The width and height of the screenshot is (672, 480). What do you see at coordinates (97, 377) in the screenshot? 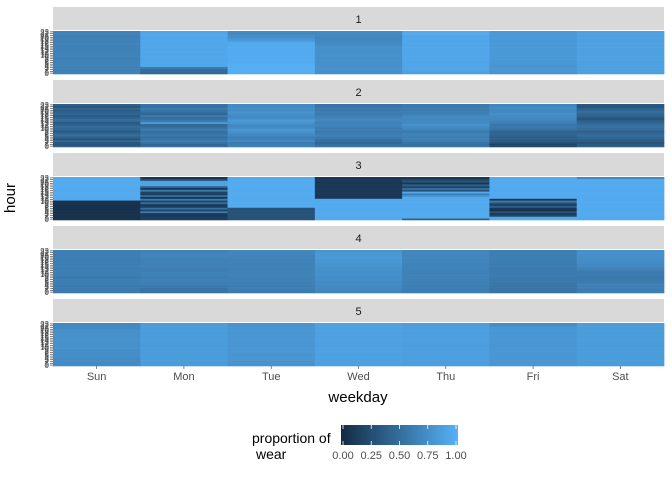
I see `x-tick-label: Sun` at bounding box center [97, 377].